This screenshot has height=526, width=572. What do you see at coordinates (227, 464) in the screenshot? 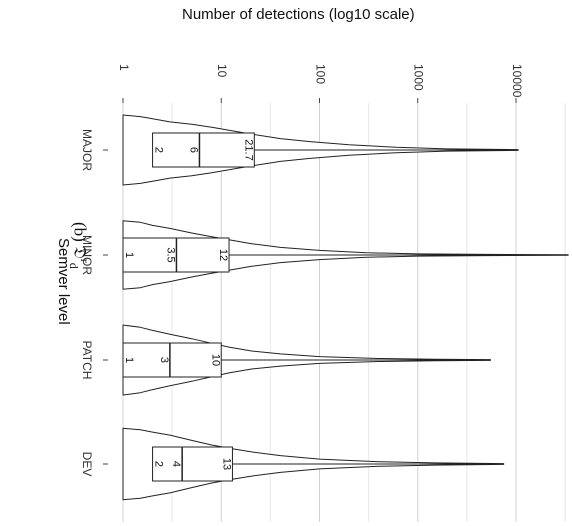
I see `q3-label: 13` at bounding box center [227, 464].